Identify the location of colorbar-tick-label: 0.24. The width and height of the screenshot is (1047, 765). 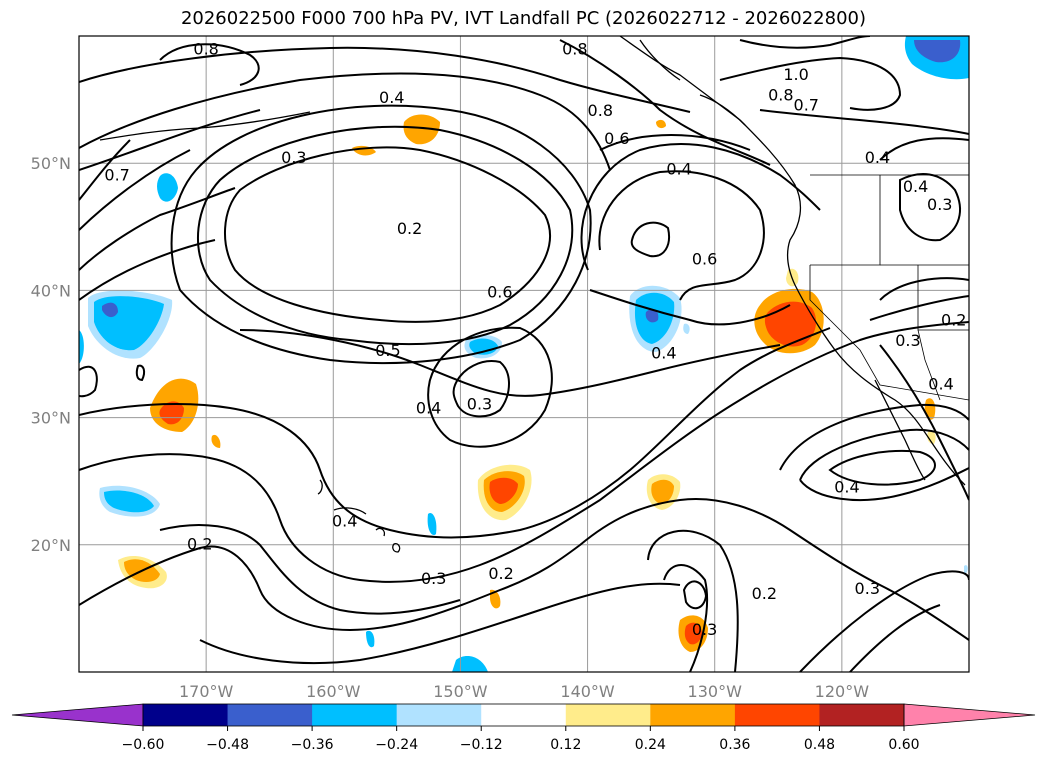
(650, 745).